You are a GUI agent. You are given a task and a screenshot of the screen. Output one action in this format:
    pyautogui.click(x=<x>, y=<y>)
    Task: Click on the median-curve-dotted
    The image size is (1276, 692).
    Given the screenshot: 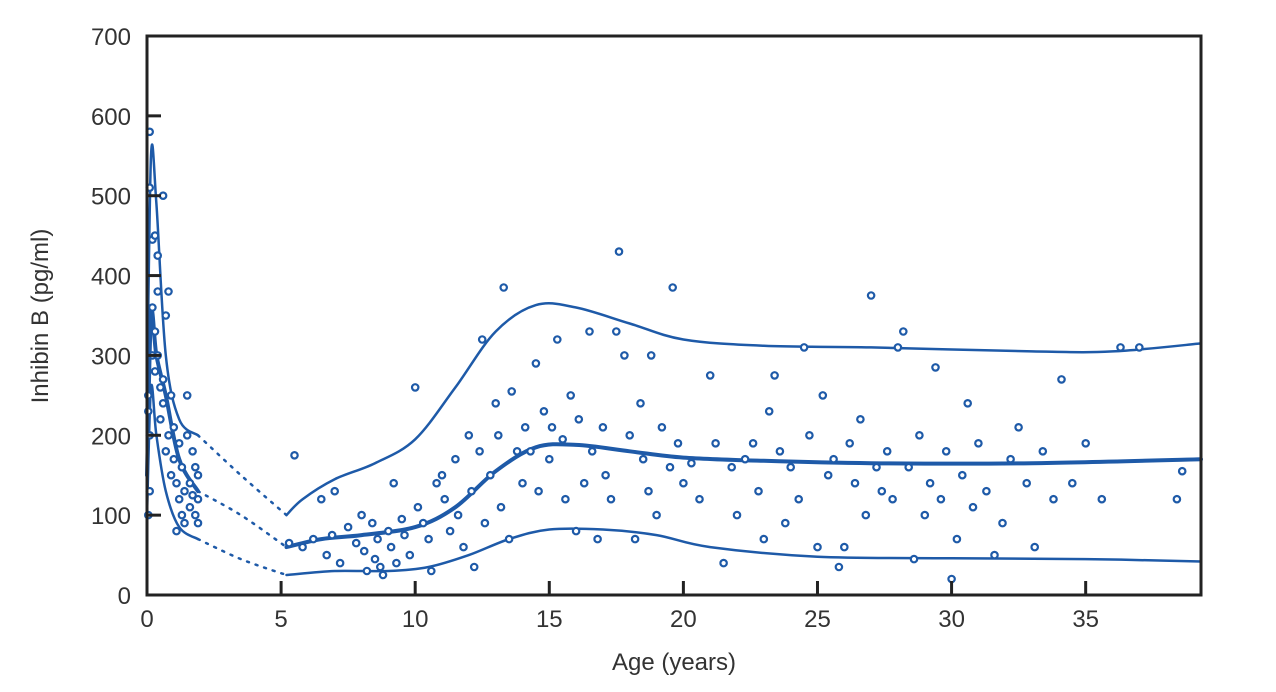 What is the action you would take?
    pyautogui.click(x=242, y=519)
    